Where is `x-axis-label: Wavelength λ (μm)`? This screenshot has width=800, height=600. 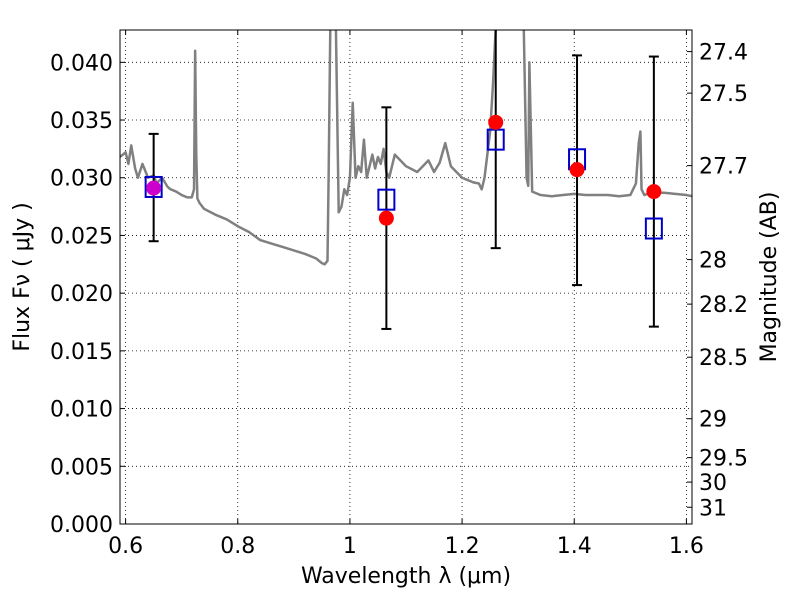 x-axis-label: Wavelength λ (μm) is located at coordinates (406, 576).